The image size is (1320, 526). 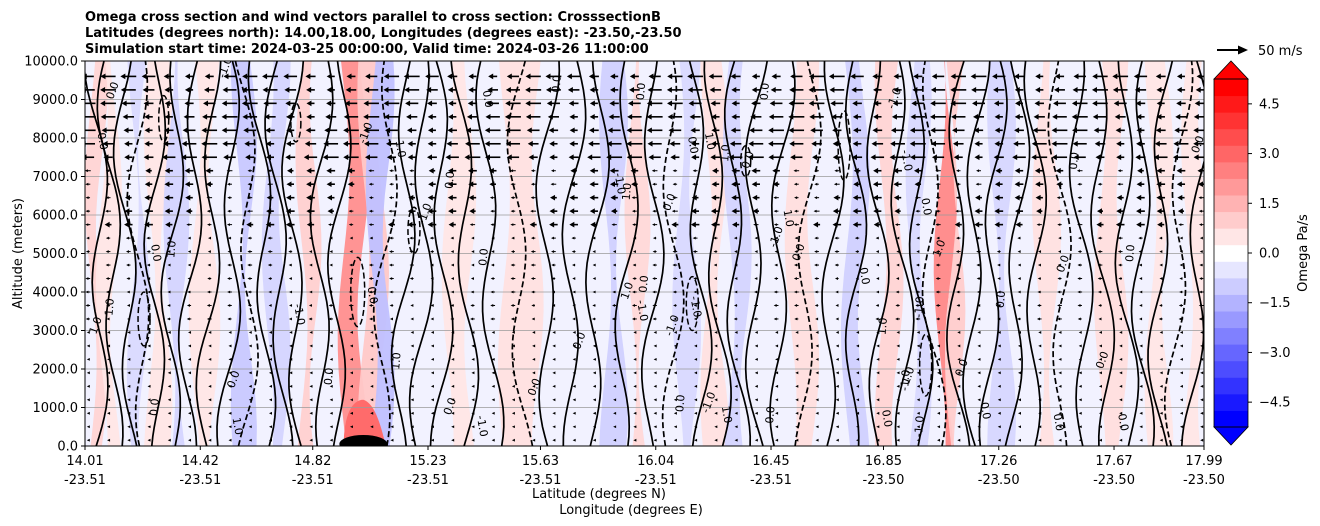 What do you see at coordinates (51, 62) in the screenshot?
I see `y-tick-label: 10000.0` at bounding box center [51, 62].